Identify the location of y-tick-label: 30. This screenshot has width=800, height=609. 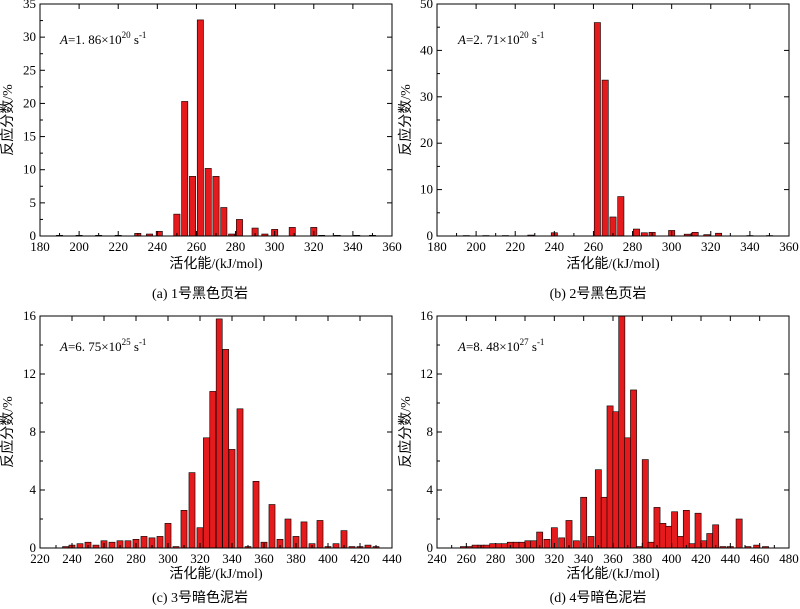
(426, 96).